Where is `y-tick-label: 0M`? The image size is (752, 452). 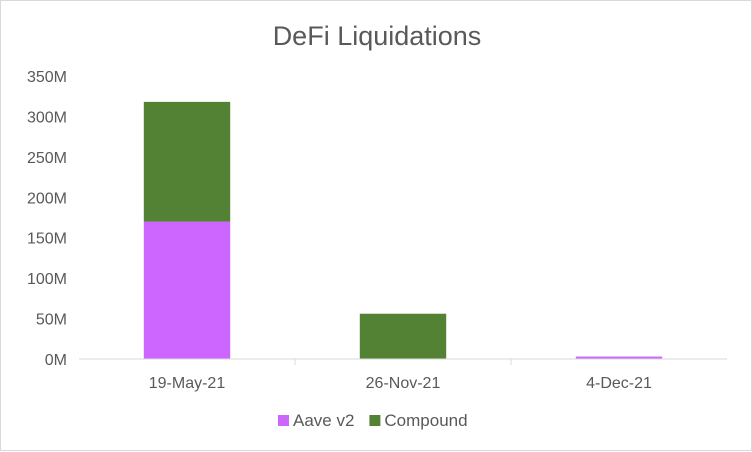
y-tick-label: 0M is located at coordinates (56, 360).